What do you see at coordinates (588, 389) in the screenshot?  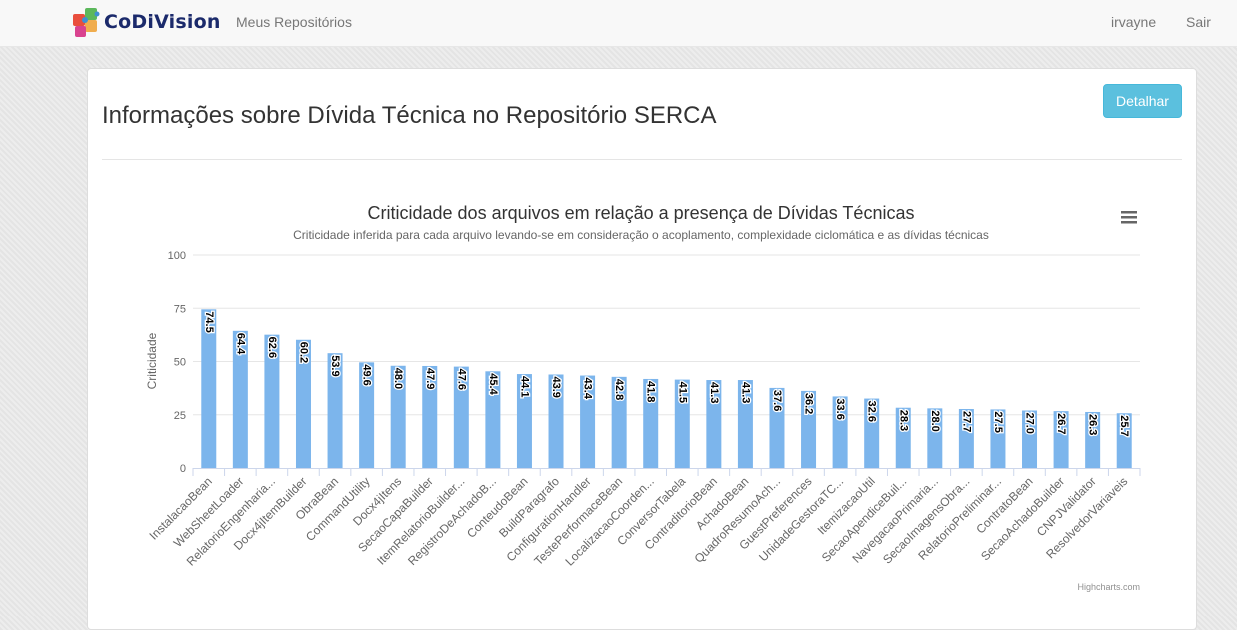 I see `data-label: 43.4` at bounding box center [588, 389].